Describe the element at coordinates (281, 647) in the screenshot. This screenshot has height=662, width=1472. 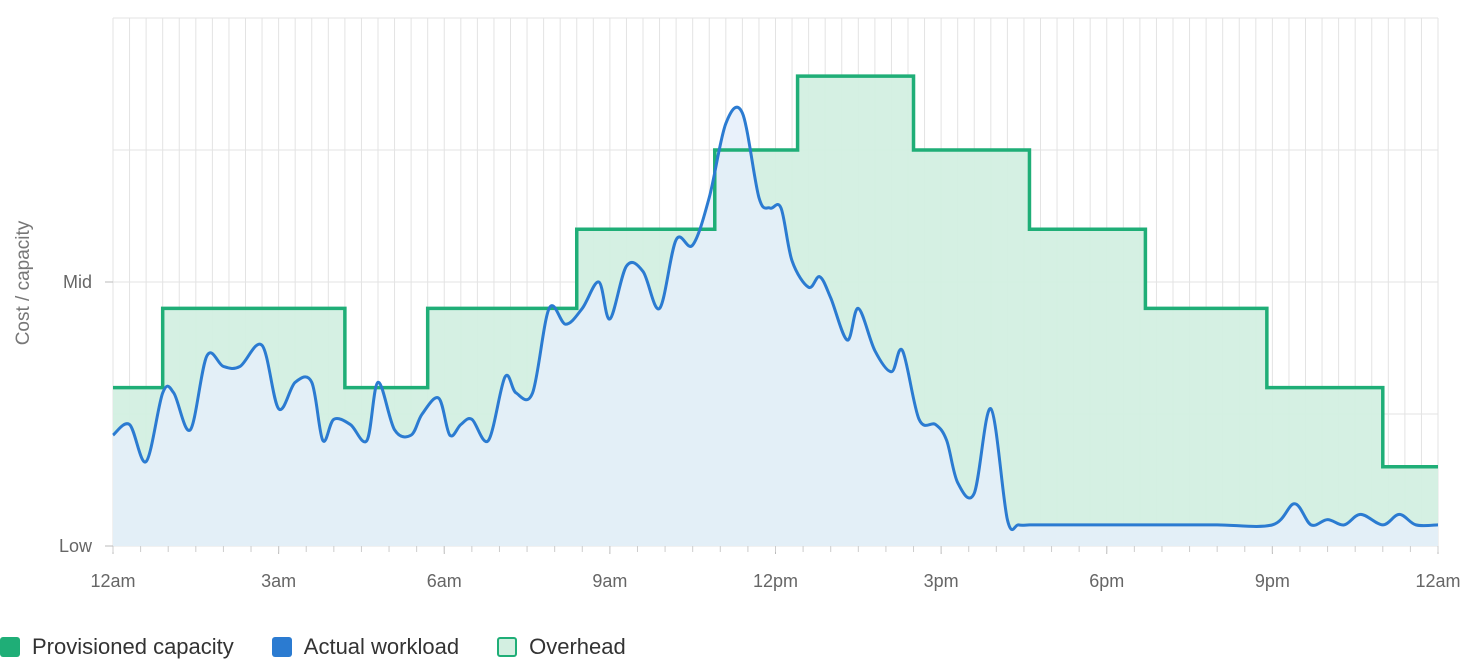
I see `workload-swatch-icon` at that location.